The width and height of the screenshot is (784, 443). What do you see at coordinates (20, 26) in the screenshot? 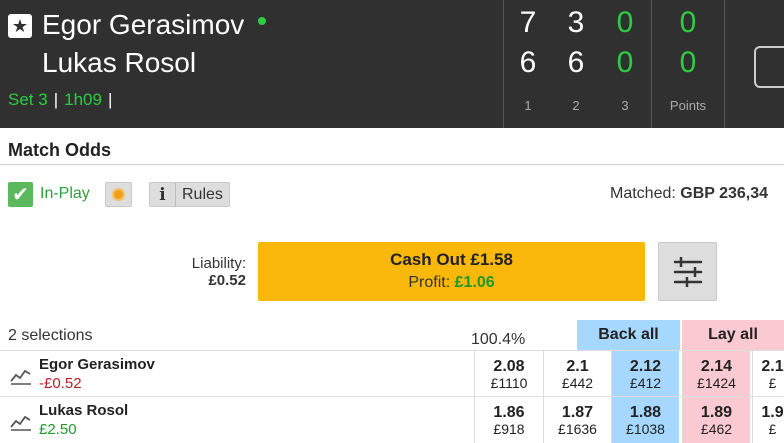
I see `star-icon: ★` at bounding box center [20, 26].